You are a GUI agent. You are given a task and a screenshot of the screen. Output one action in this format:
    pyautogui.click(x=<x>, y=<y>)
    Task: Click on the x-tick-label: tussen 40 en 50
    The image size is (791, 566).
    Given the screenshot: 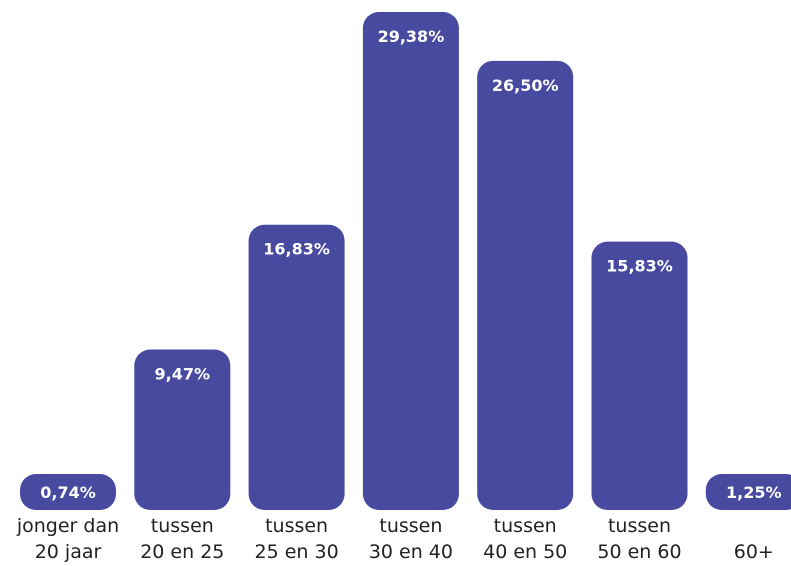 What is the action you would take?
    pyautogui.click(x=525, y=539)
    